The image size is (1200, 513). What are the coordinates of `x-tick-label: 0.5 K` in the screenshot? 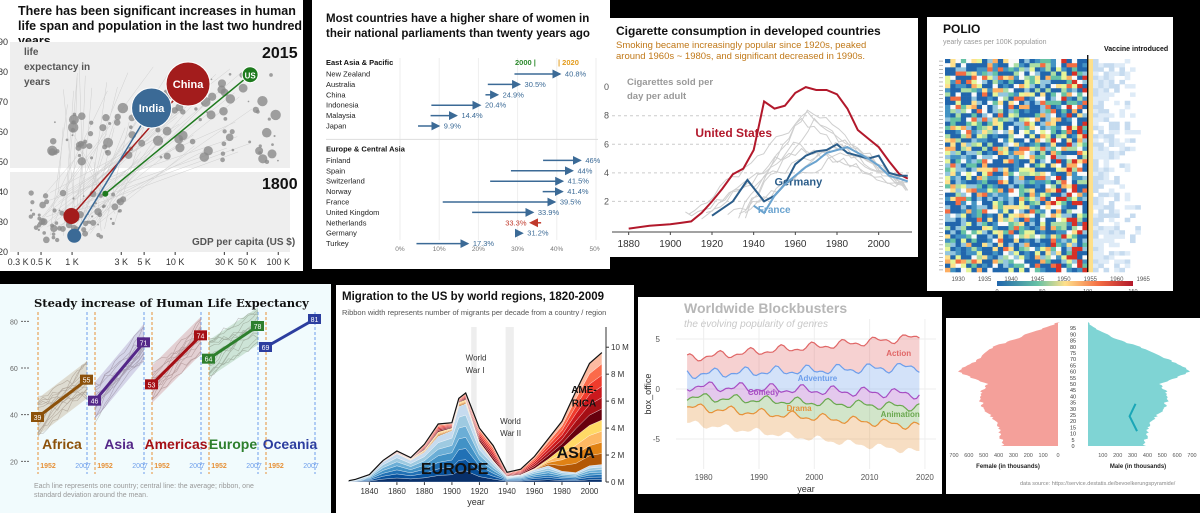 It's located at (41, 262).